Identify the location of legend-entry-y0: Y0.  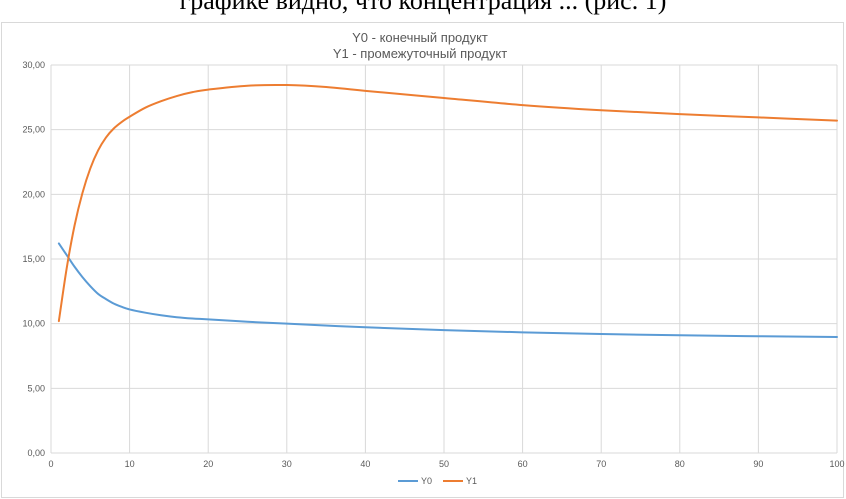
(415, 481).